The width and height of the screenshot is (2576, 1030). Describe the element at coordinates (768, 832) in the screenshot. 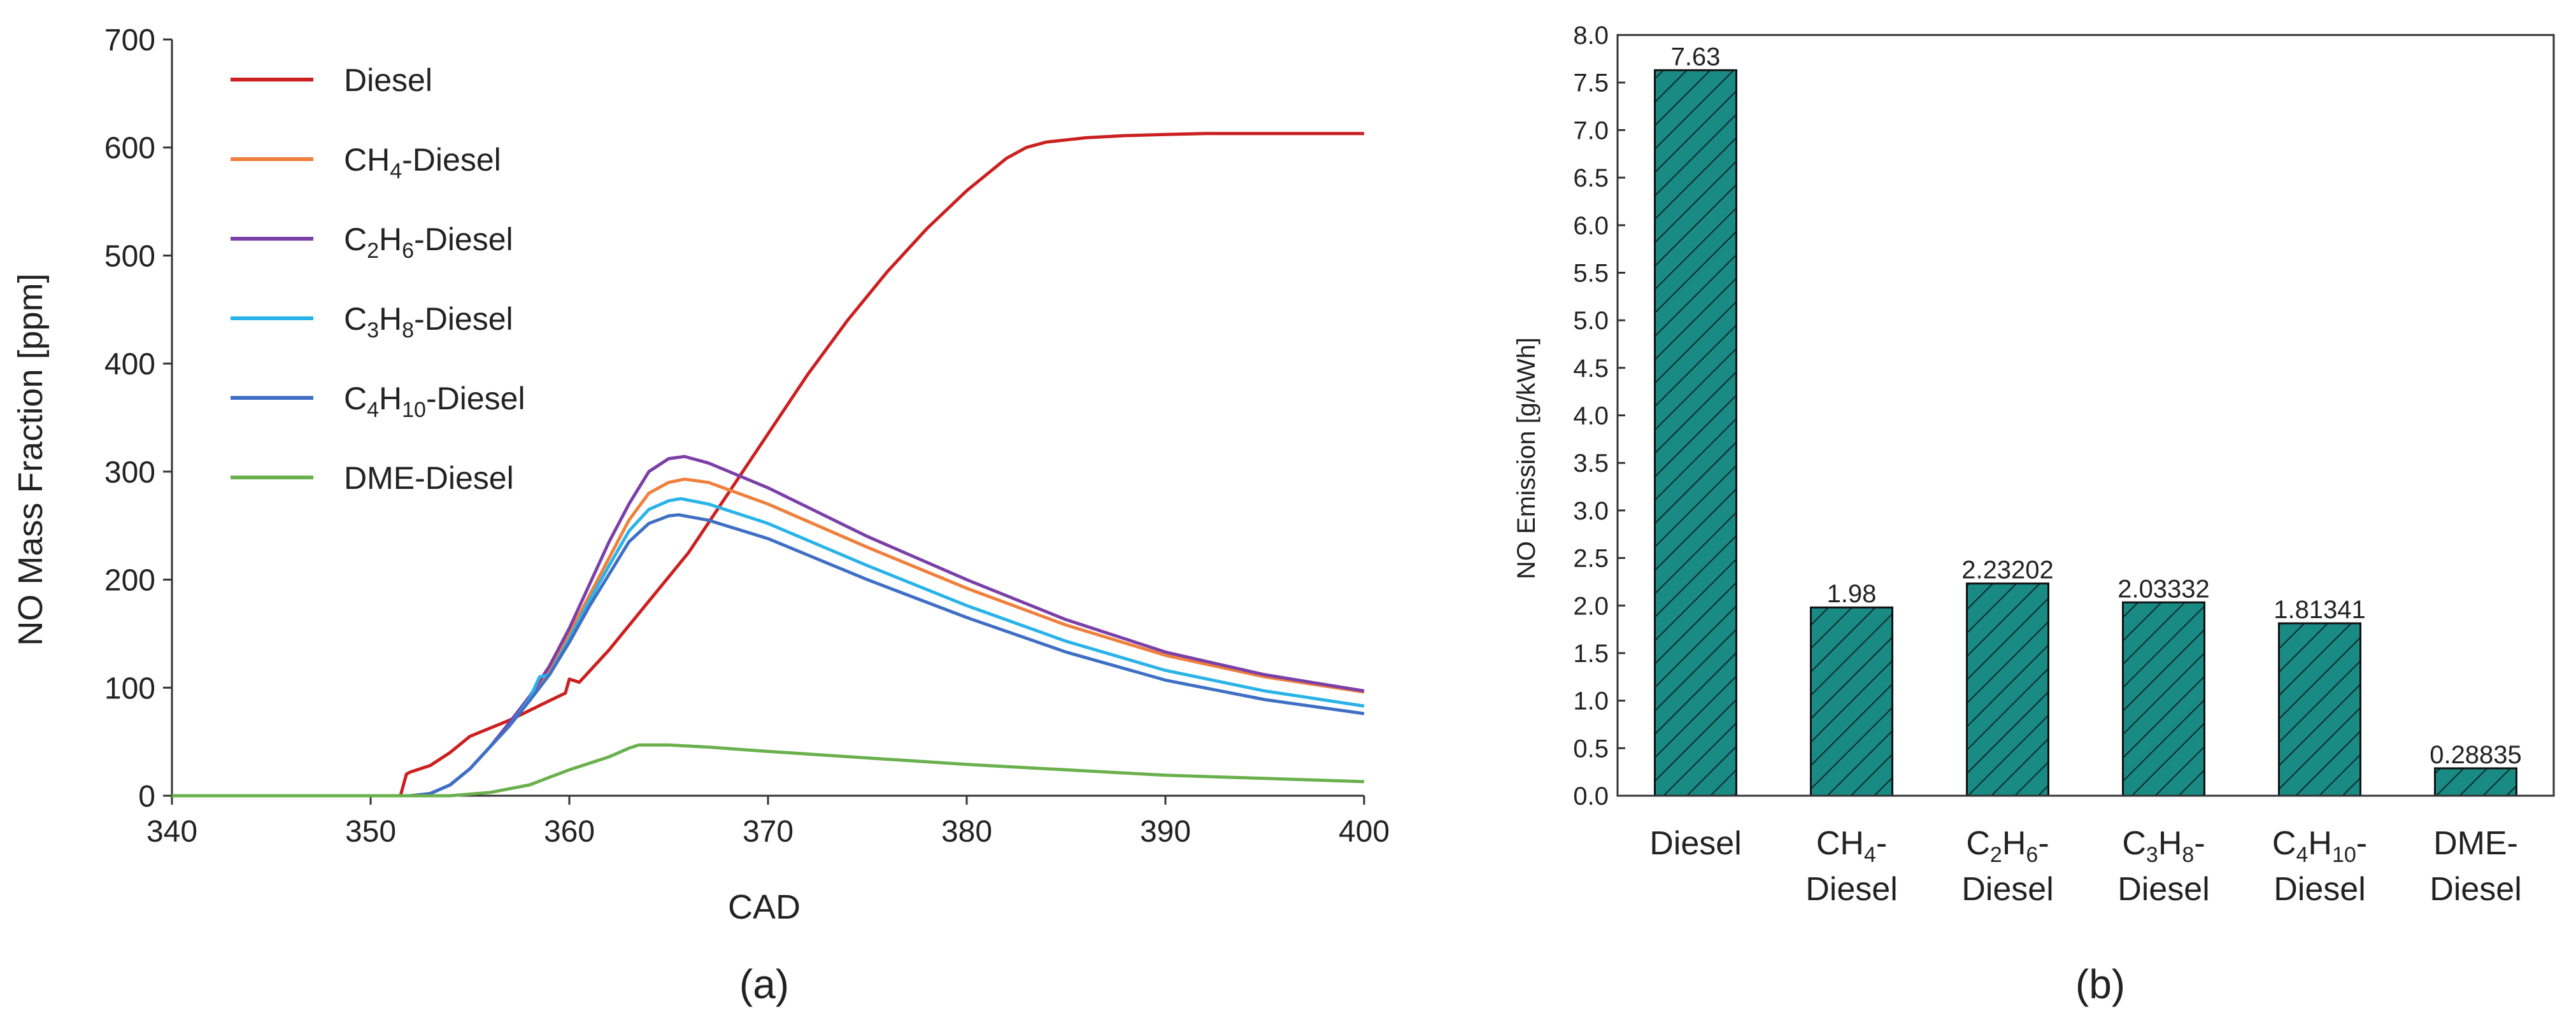

I see `x-tick-label: 370` at that location.